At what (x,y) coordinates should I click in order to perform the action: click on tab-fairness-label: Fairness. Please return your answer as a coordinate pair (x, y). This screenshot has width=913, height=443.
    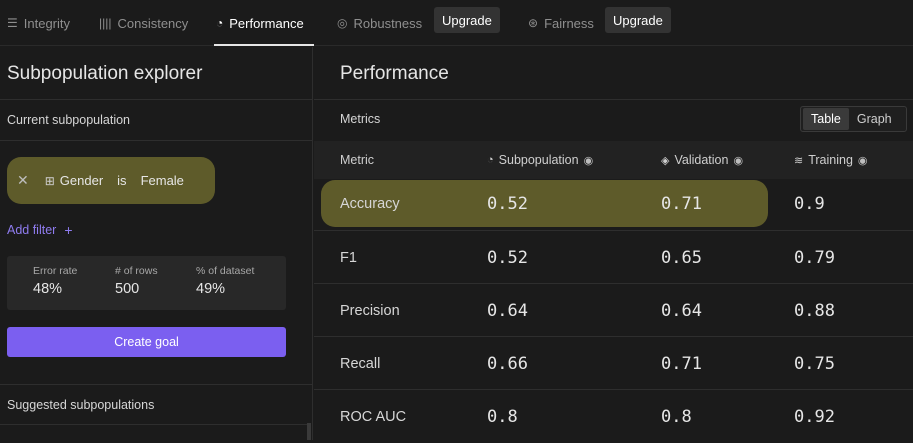
    Looking at the image, I should click on (569, 23).